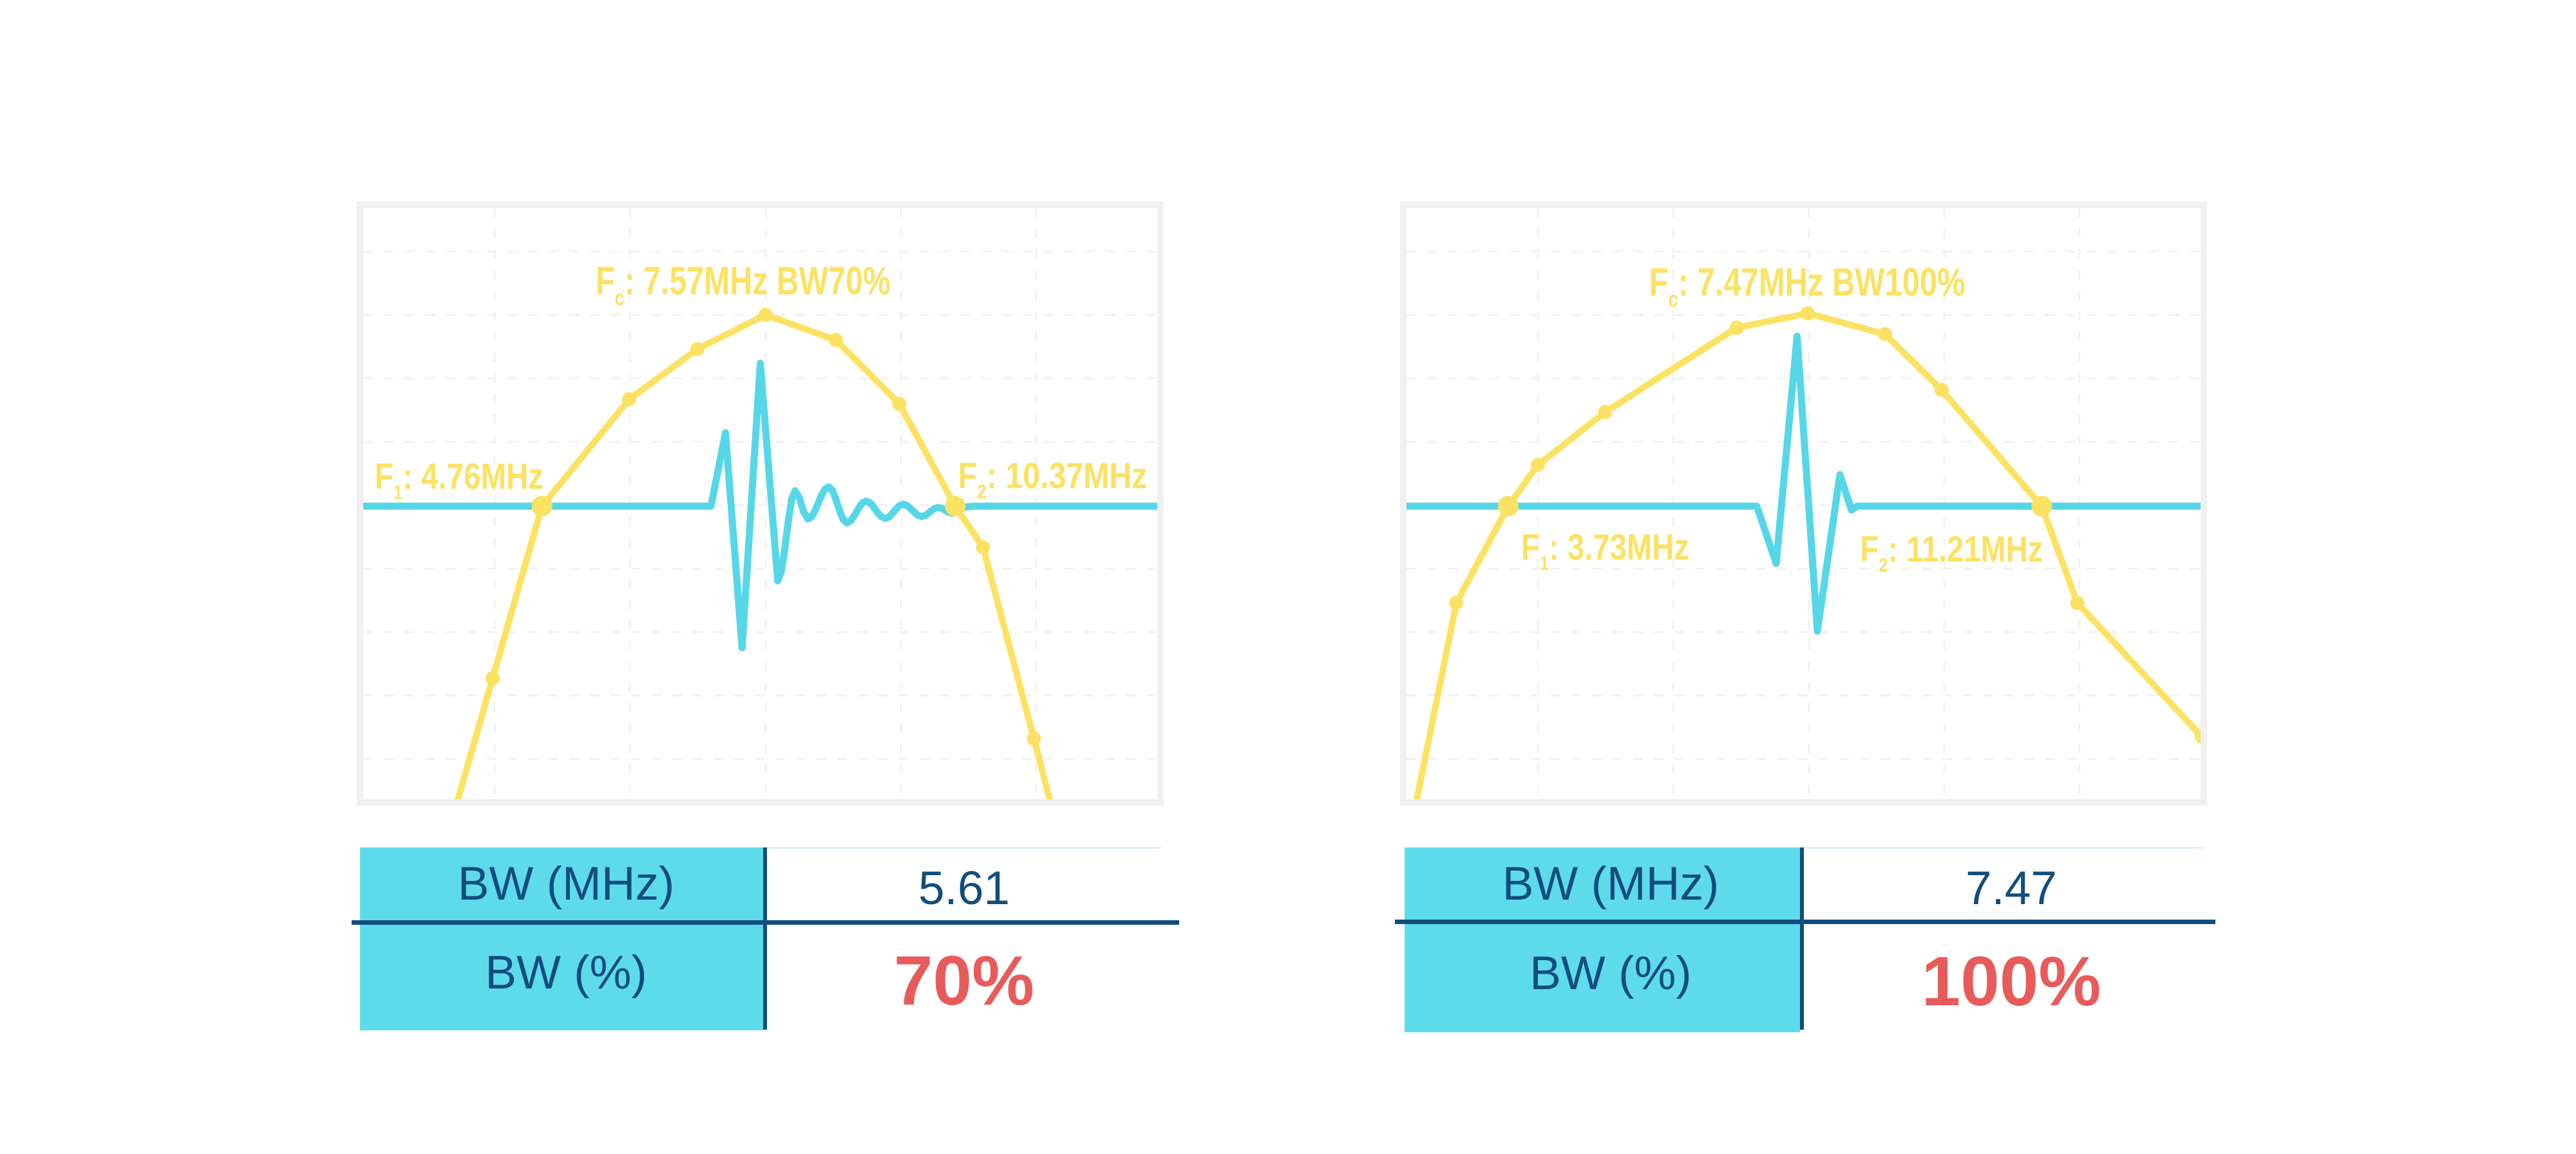  What do you see at coordinates (744, 284) in the screenshot?
I see `svg-text: Fc: 7.57MHz BW70%` at bounding box center [744, 284].